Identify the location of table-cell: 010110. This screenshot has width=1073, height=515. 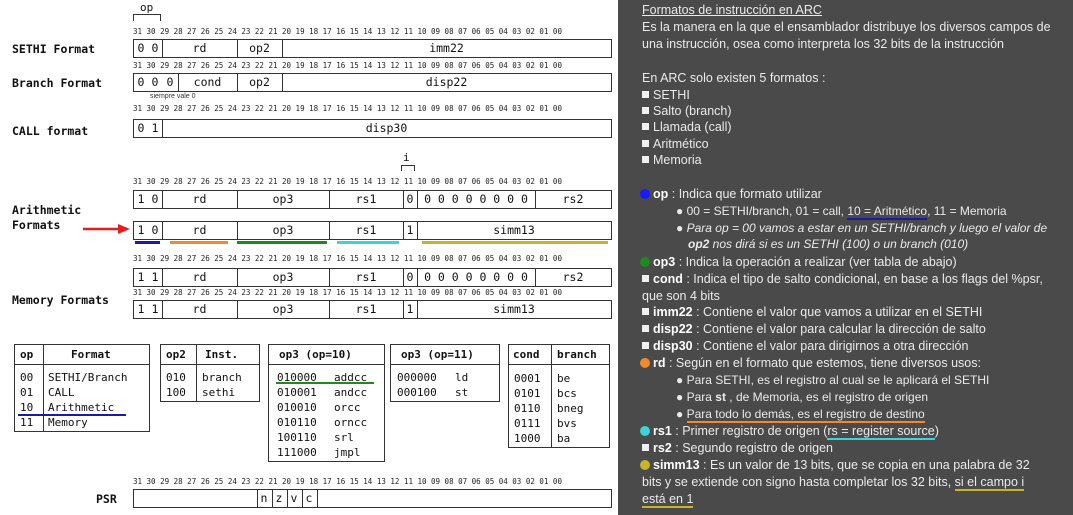
(297, 422).